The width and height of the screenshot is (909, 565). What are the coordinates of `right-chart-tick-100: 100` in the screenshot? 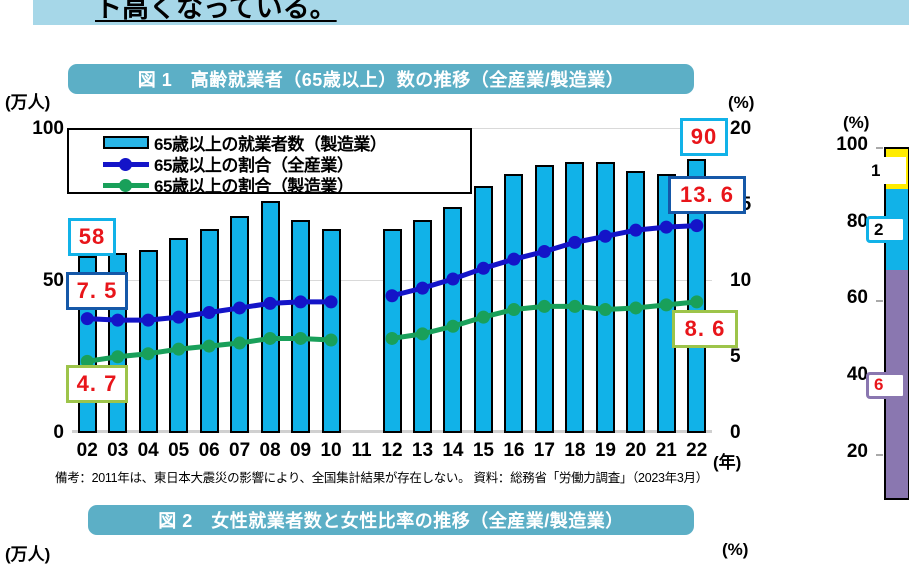 It's located at (852, 144).